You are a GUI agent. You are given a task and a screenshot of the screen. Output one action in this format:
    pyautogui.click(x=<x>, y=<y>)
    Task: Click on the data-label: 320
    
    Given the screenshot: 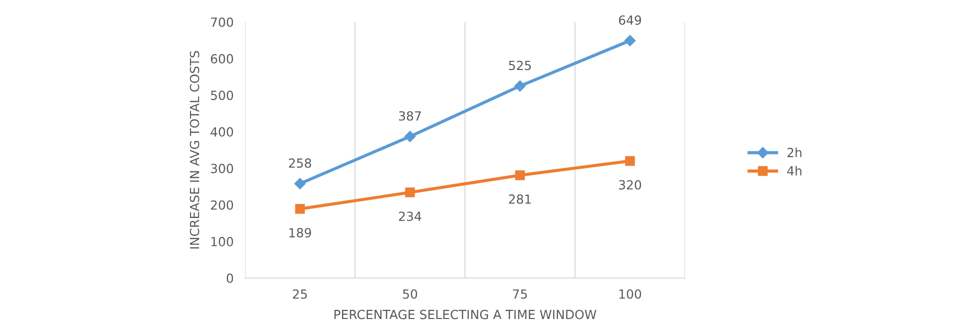 What is the action you would take?
    pyautogui.click(x=630, y=185)
    